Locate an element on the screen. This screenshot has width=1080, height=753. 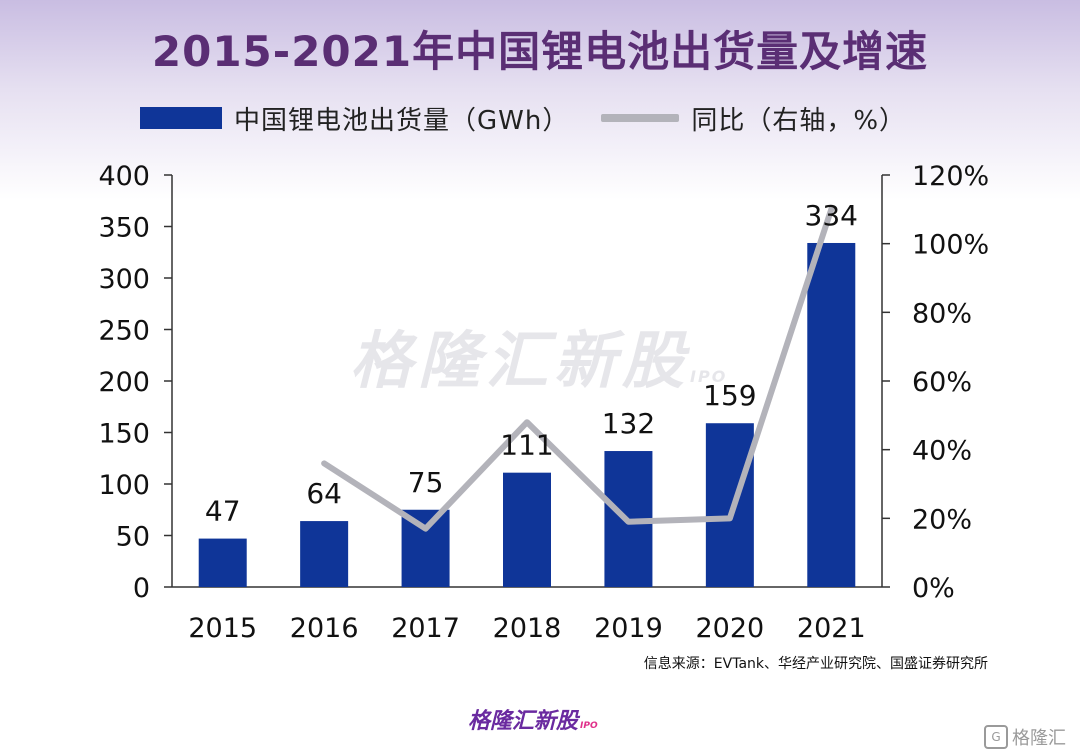
brand-logo-sub: IPO is located at coordinates (589, 726).